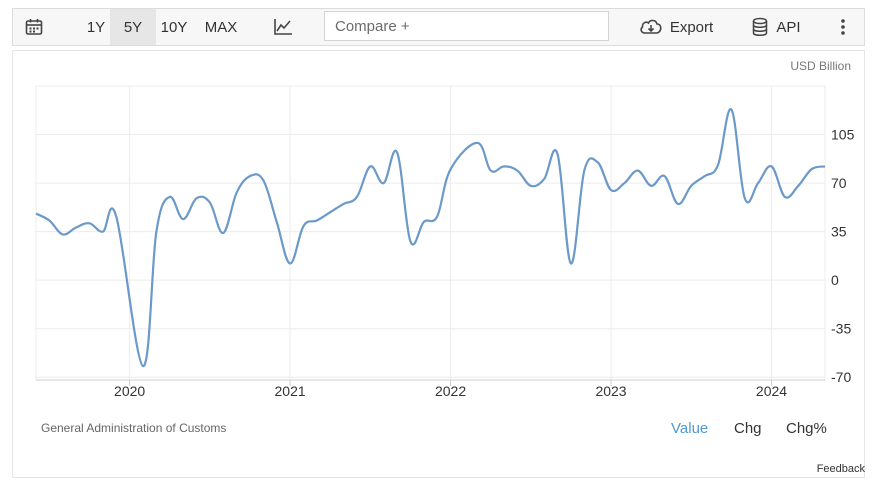  Describe the element at coordinates (841, 329) in the screenshot. I see `y-tick-label: -35` at that location.